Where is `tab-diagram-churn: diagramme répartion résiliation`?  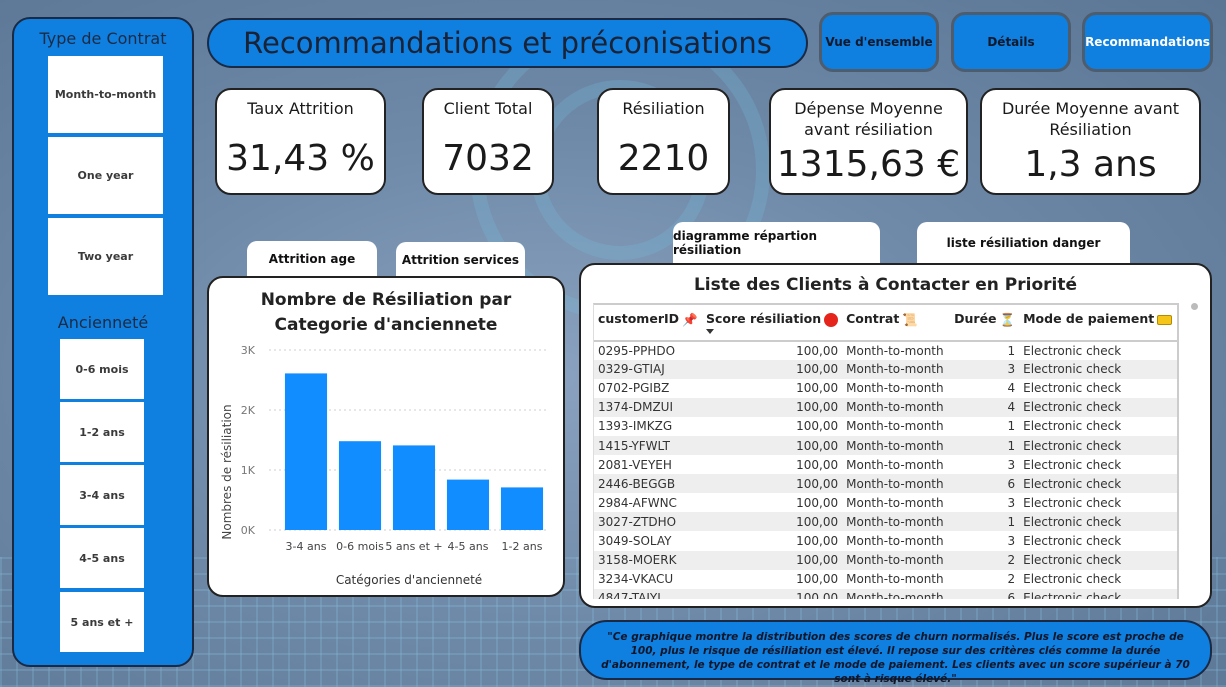
tab-diagram-churn: diagramme répartion résiliation is located at coordinates (776, 243).